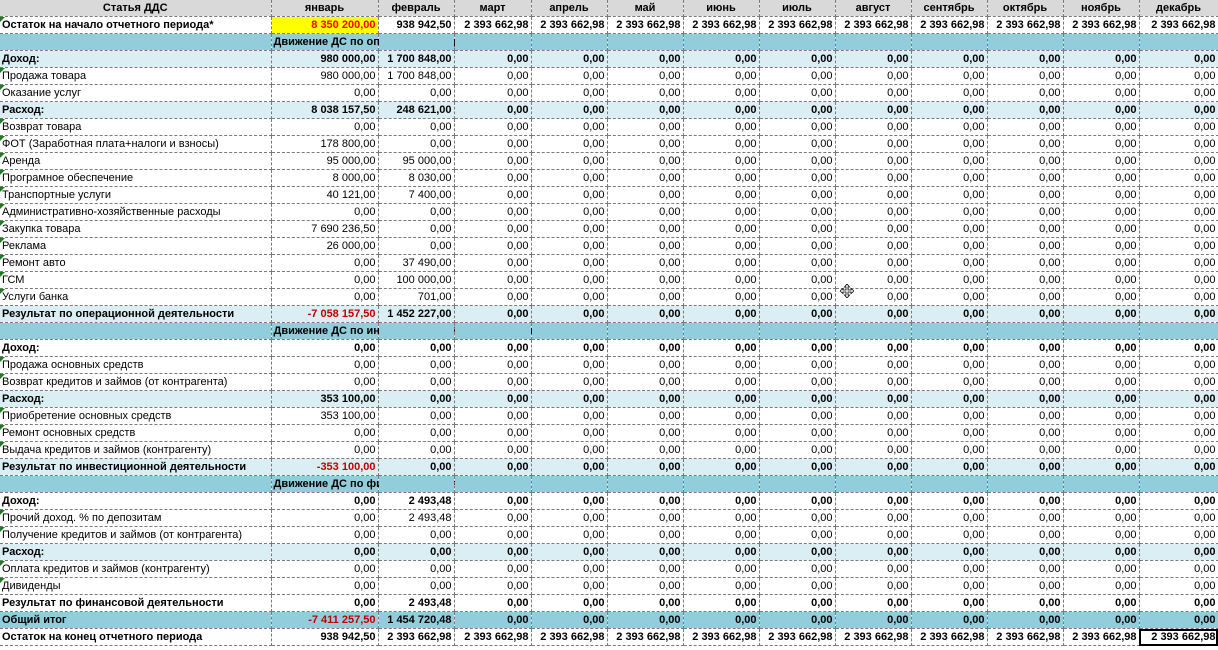 The height and width of the screenshot is (650, 1218). What do you see at coordinates (325, 195) in the screenshot?
I see `value-cell: 40 121,00` at bounding box center [325, 195].